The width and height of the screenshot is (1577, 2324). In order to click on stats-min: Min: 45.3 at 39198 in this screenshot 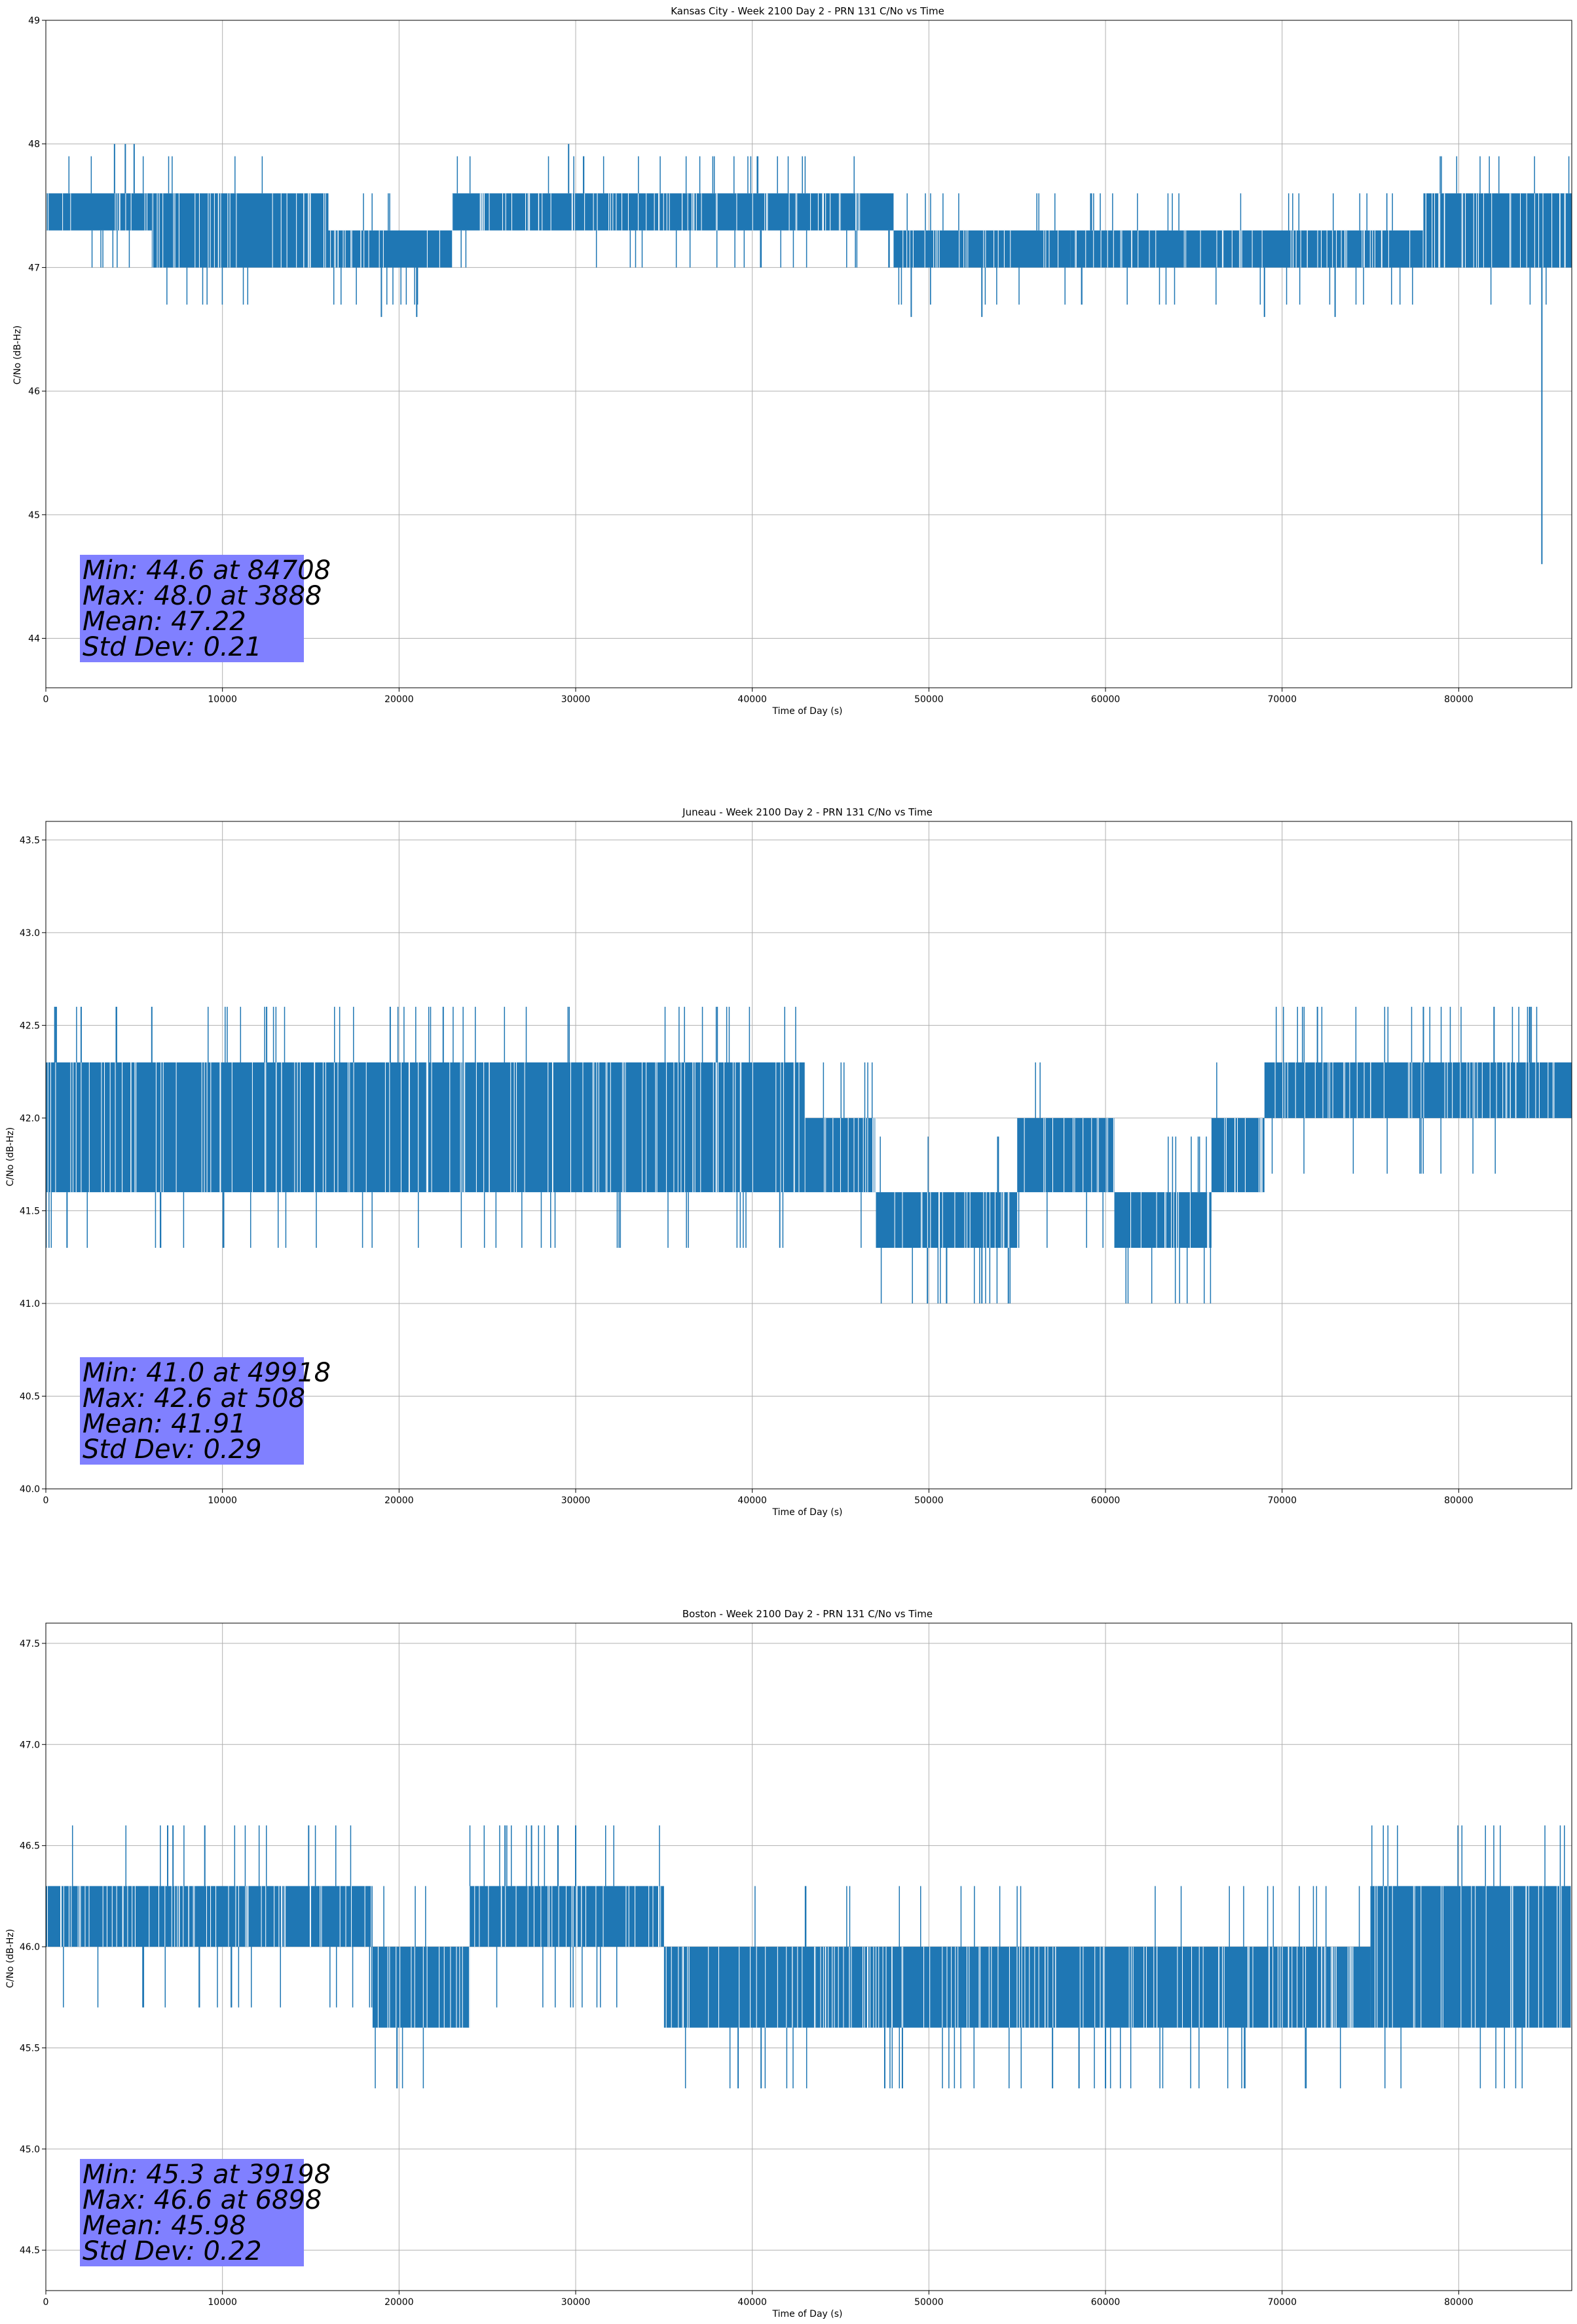, I will do `click(207, 2175)`.